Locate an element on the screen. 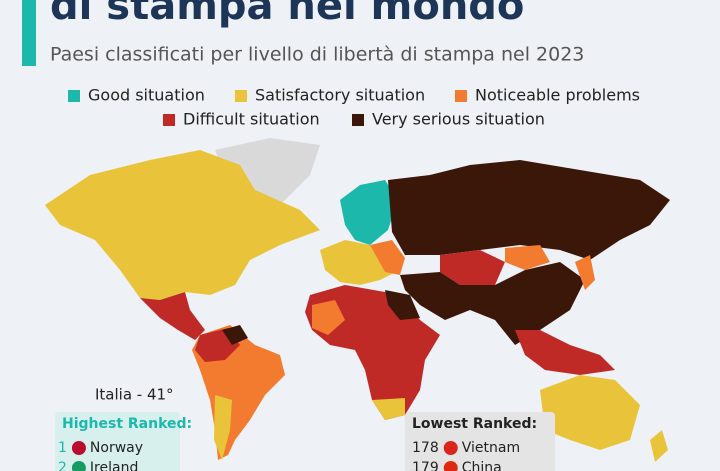 The image size is (720, 471). egypt-sudan is located at coordinates (402, 305).